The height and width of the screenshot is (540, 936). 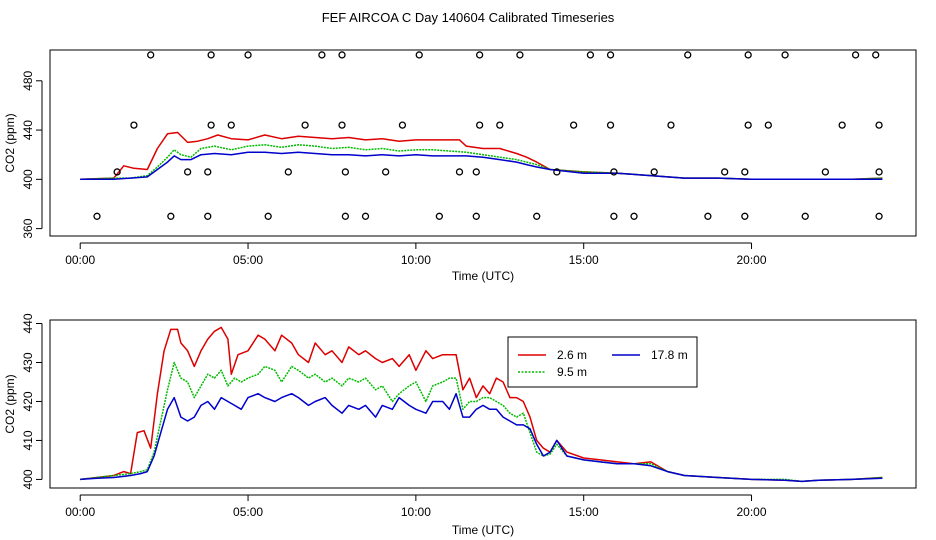 What do you see at coordinates (28, 401) in the screenshot?
I see `y-tick-label: 420` at bounding box center [28, 401].